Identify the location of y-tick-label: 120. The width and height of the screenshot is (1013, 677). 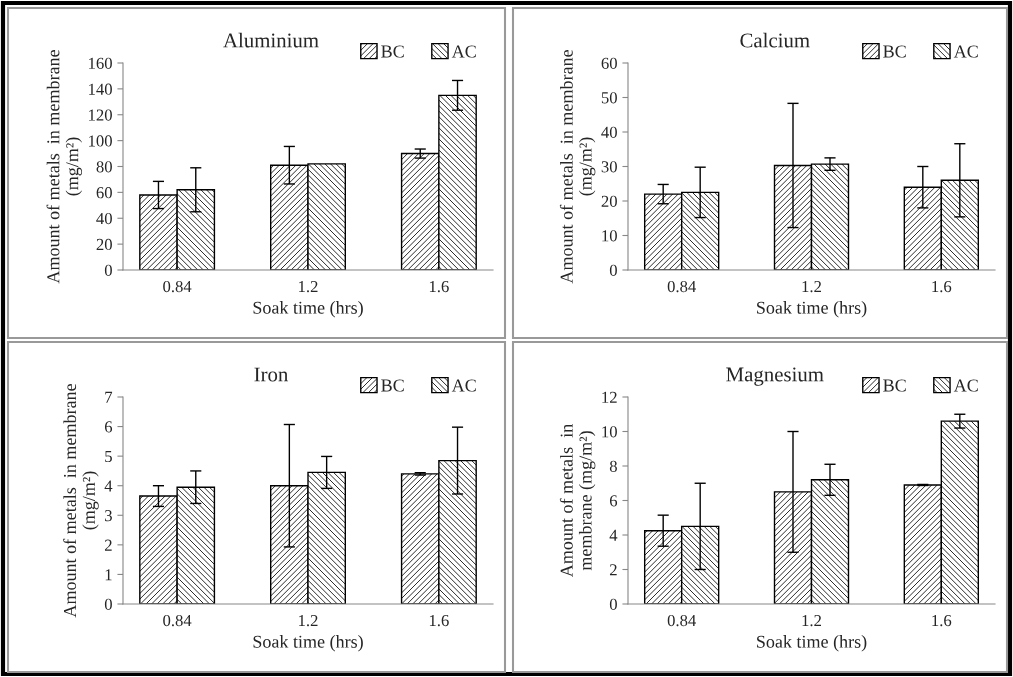
(100, 115).